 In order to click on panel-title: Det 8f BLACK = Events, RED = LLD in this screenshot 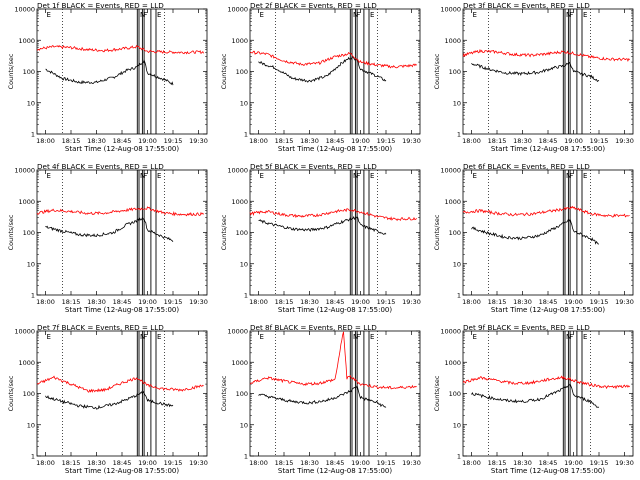, I will do `click(313, 327)`.